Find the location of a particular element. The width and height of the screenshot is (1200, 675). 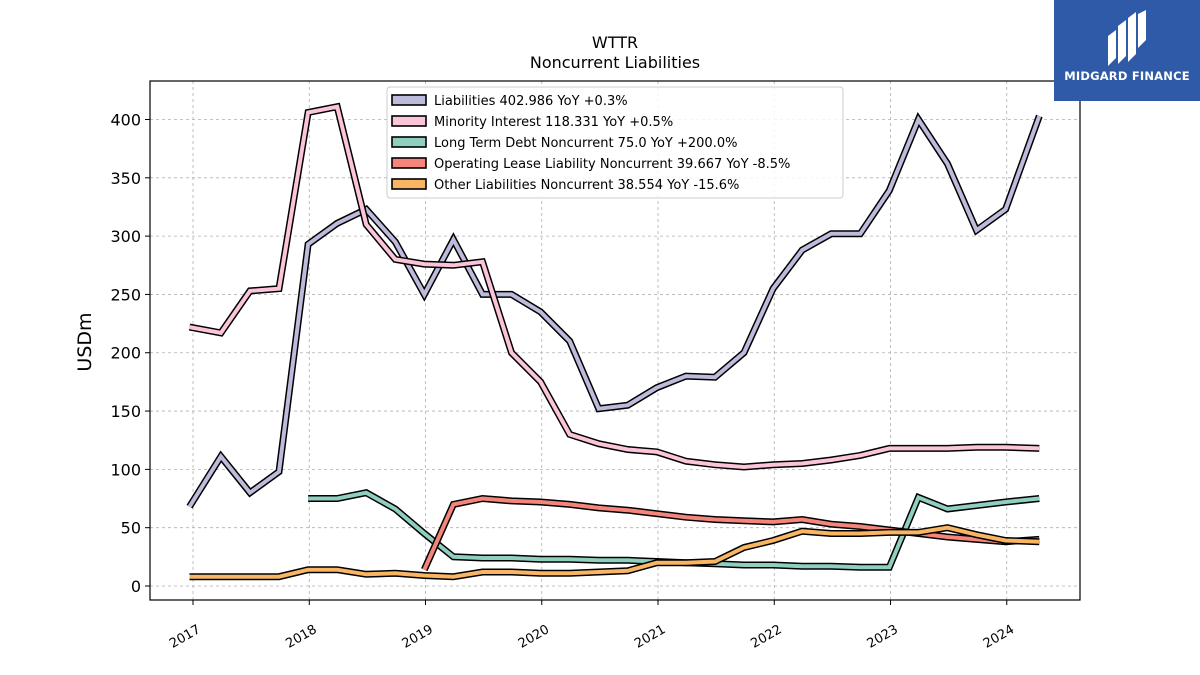

y-axis-ticks: 0 50 100 150 200 250 300 350 400 is located at coordinates (130, 353).